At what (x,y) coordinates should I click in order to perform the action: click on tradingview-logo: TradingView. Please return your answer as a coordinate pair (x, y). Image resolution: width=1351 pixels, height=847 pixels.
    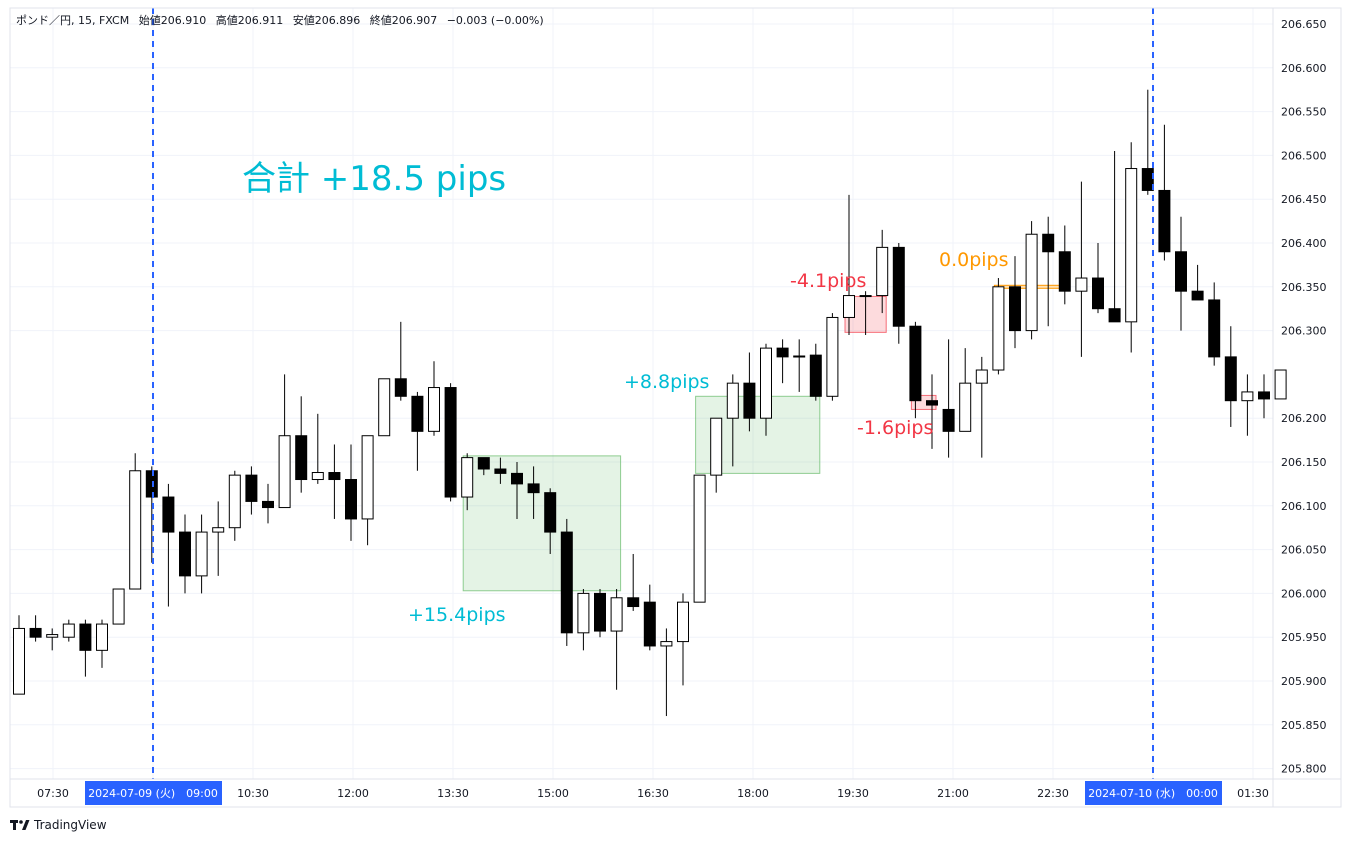
    Looking at the image, I should click on (58, 825).